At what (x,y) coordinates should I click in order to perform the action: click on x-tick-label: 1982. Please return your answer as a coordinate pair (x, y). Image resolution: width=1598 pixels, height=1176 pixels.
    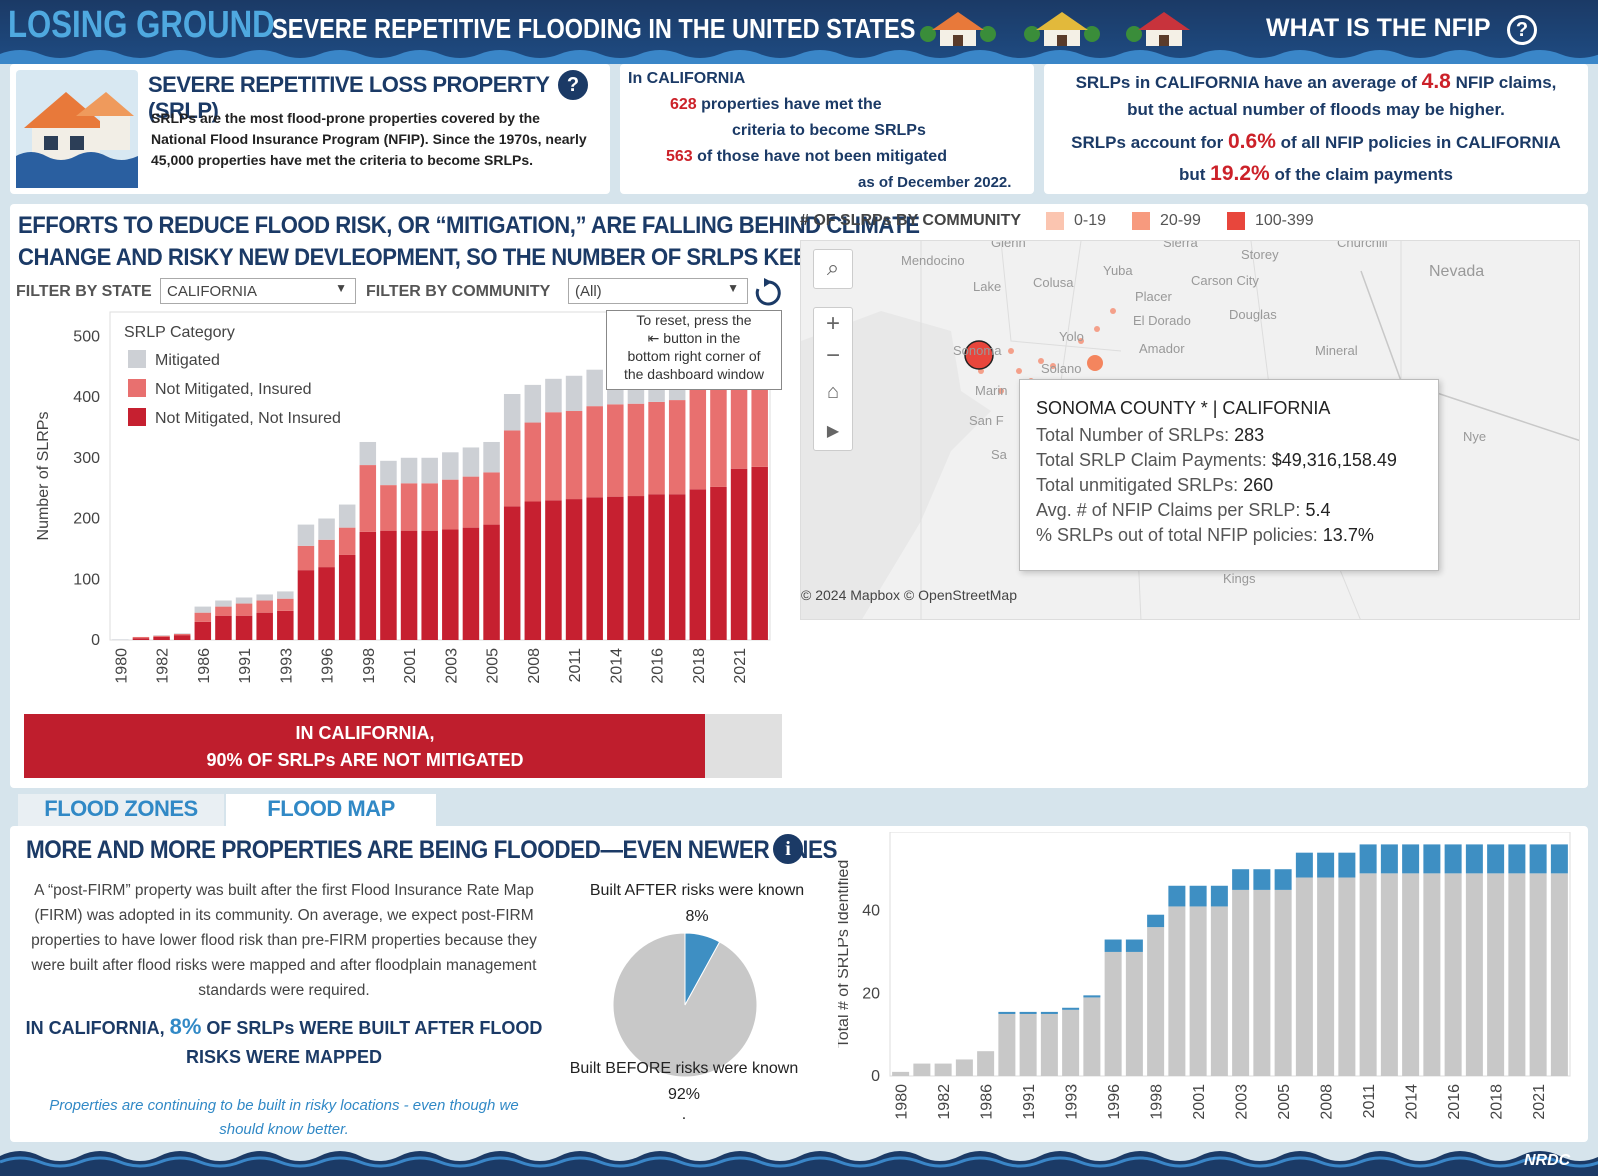
    Looking at the image, I should click on (944, 1102).